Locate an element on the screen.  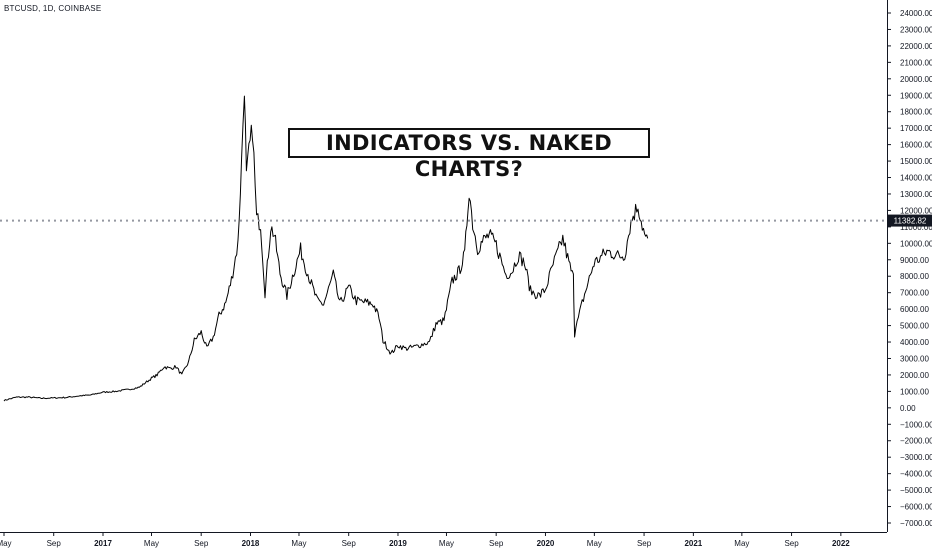
y-tick-label: −5000.00 is located at coordinates (916, 490).